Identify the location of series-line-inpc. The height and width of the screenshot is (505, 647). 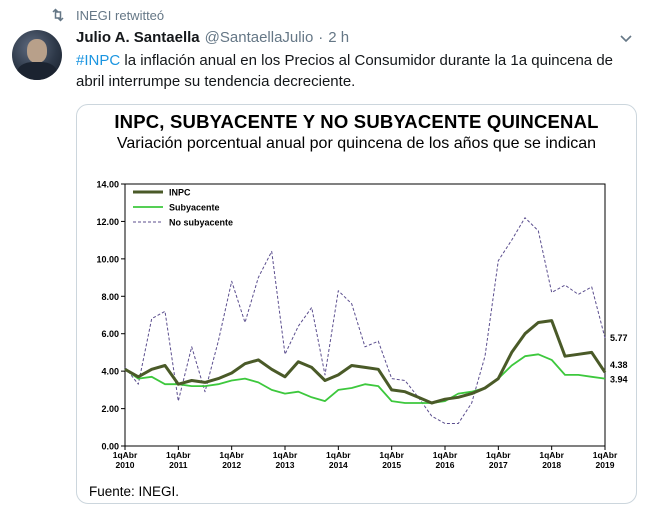
(365, 362).